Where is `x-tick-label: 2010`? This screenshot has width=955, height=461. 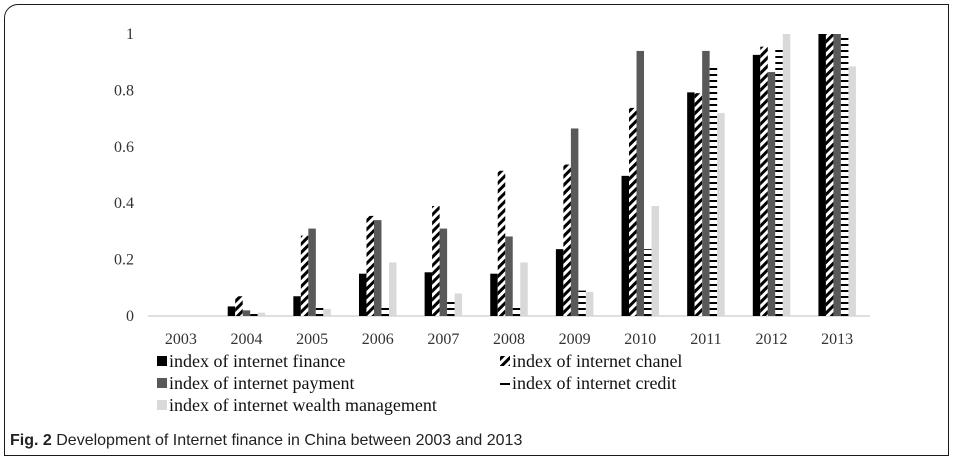 x-tick-label: 2010 is located at coordinates (640, 339).